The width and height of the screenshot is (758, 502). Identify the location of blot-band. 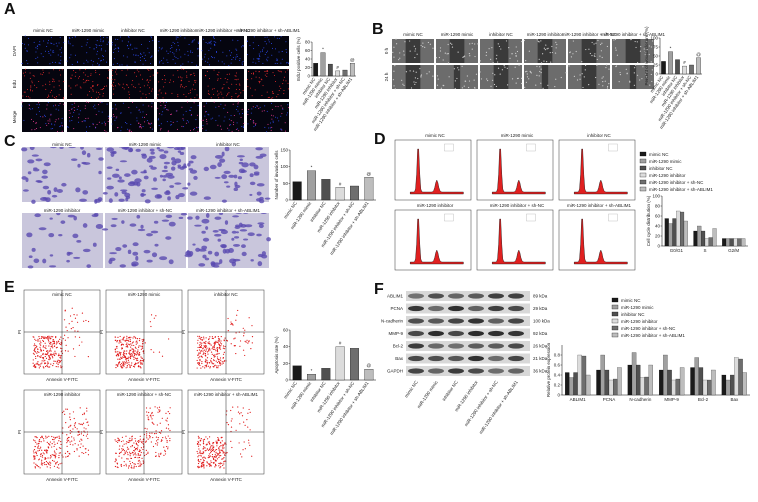
(496, 345).